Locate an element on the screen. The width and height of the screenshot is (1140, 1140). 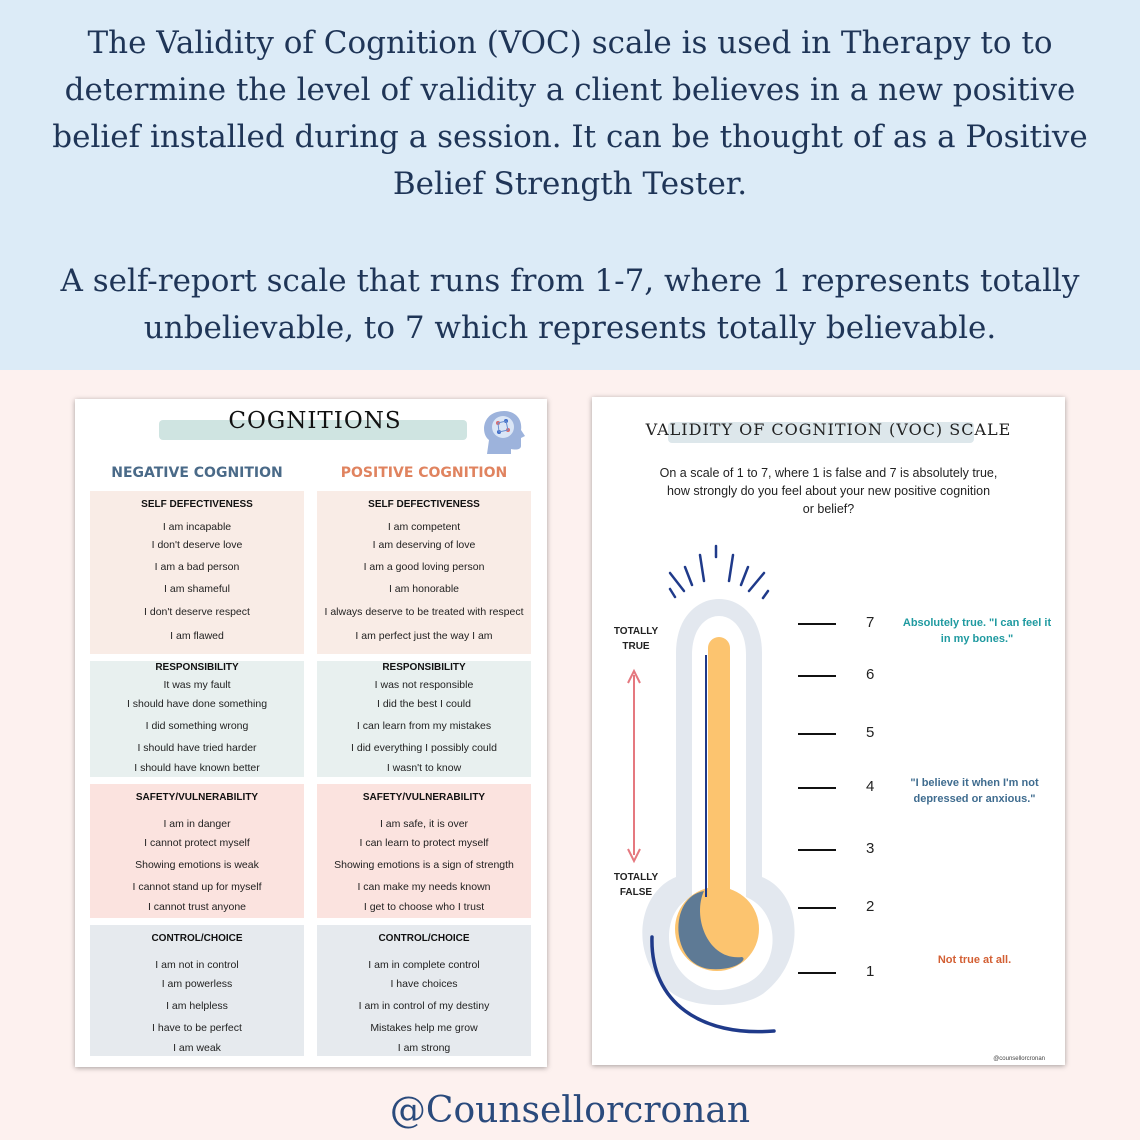
positive-cognition-item: I am strong is located at coordinates (424, 1048).